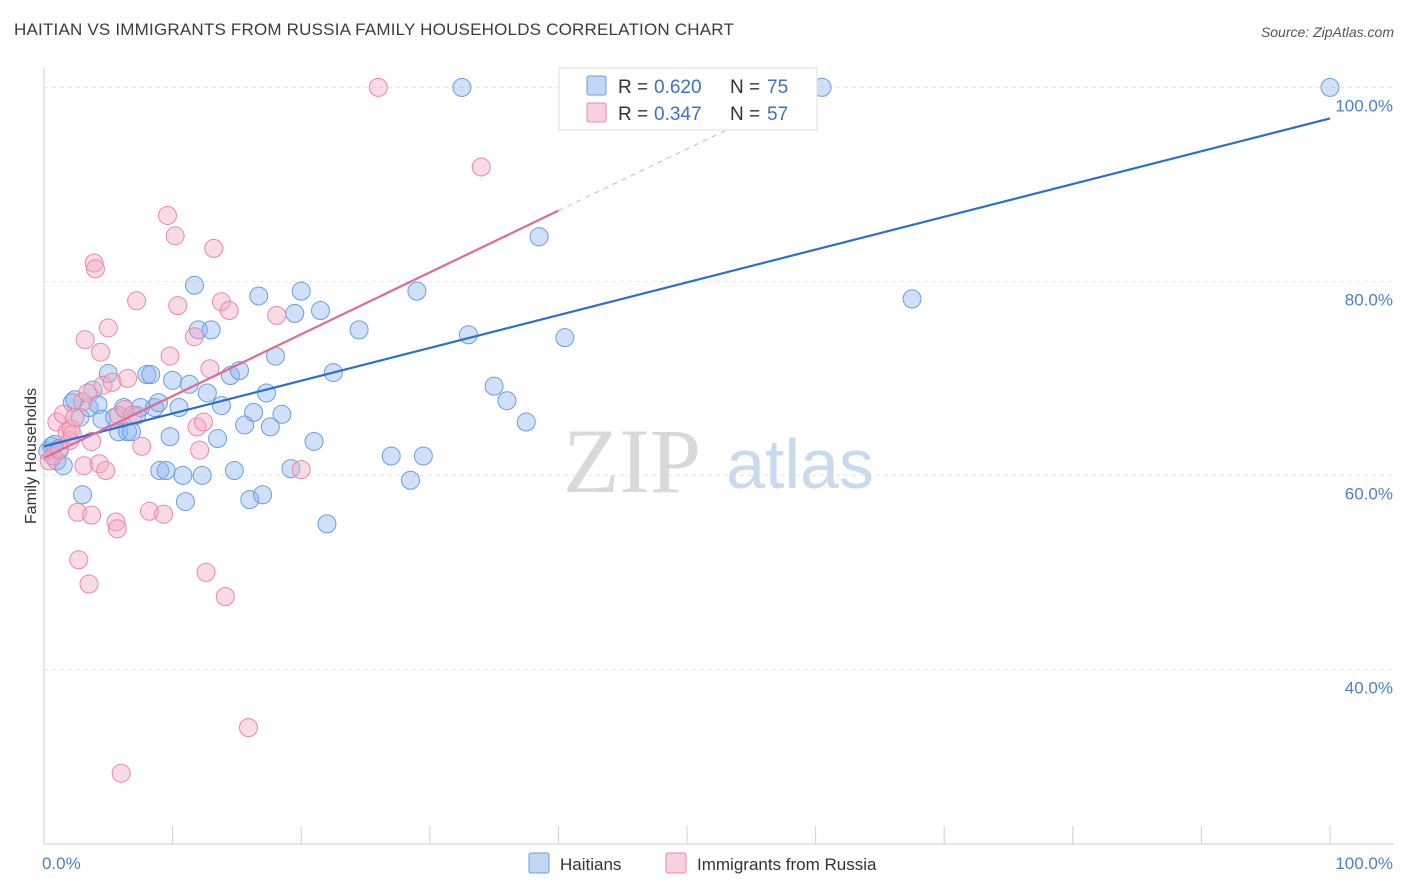 The height and width of the screenshot is (892, 1406). I want to click on stats-n-label-russia: N =, so click(745, 114).